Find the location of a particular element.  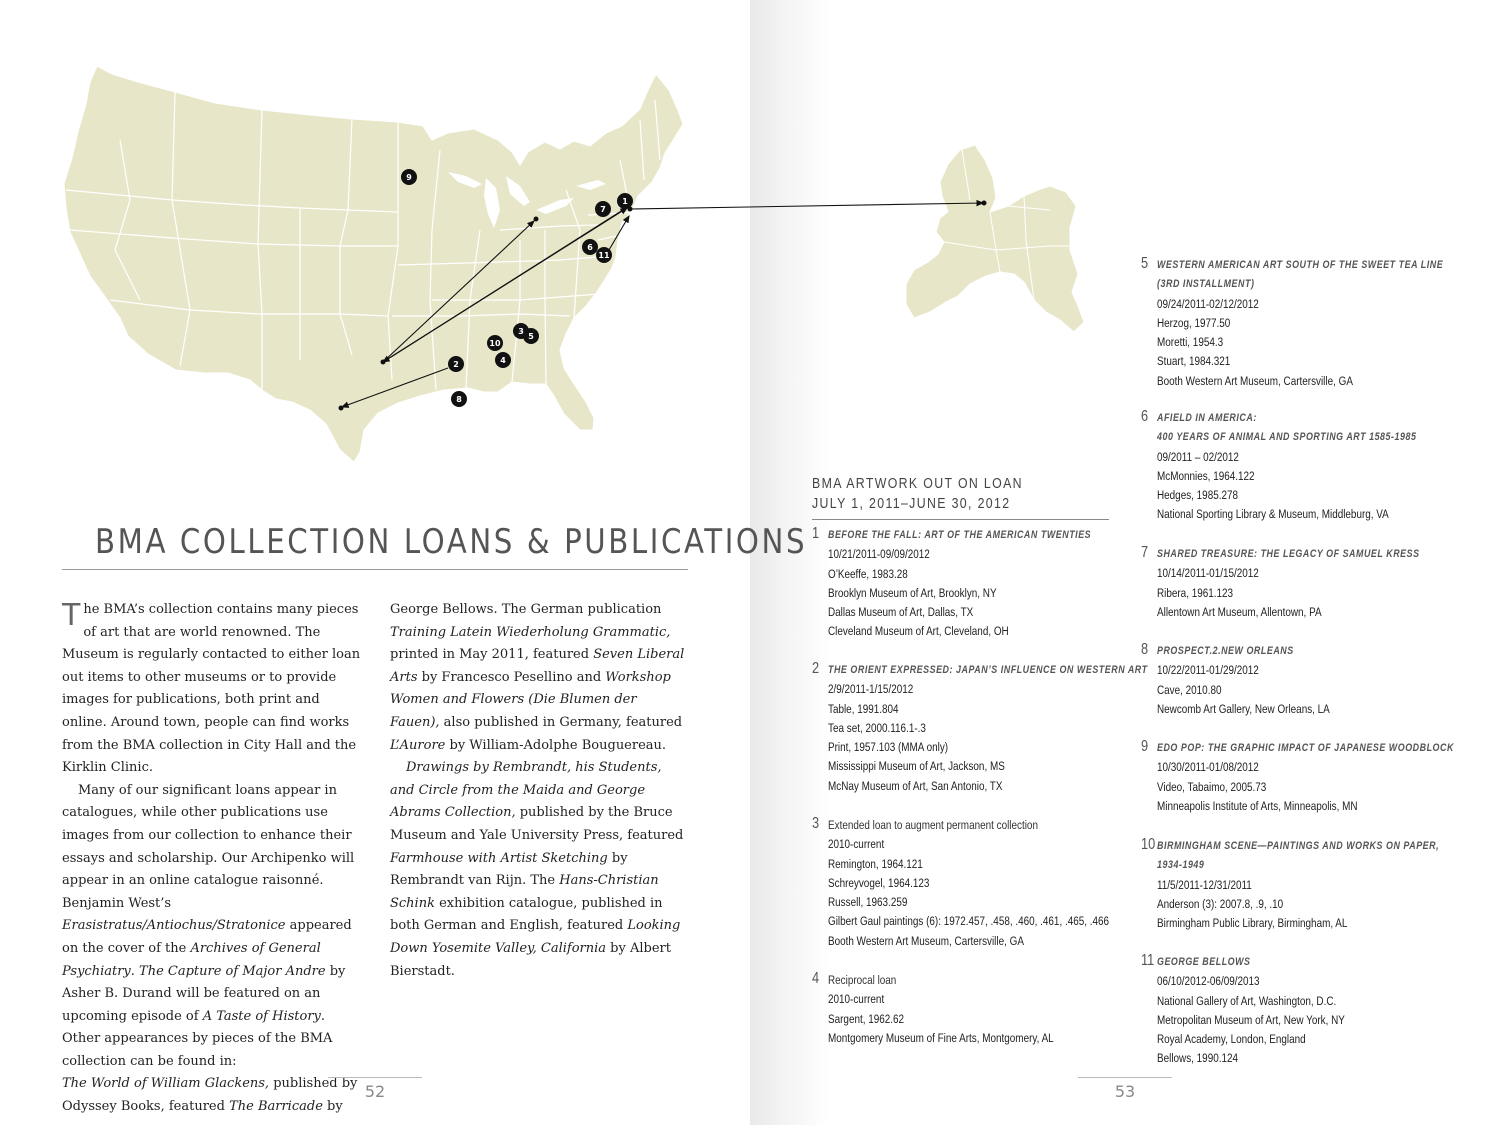

loan-entry-detail: 10/22/2011-01/29/2012 is located at coordinates (1208, 670).